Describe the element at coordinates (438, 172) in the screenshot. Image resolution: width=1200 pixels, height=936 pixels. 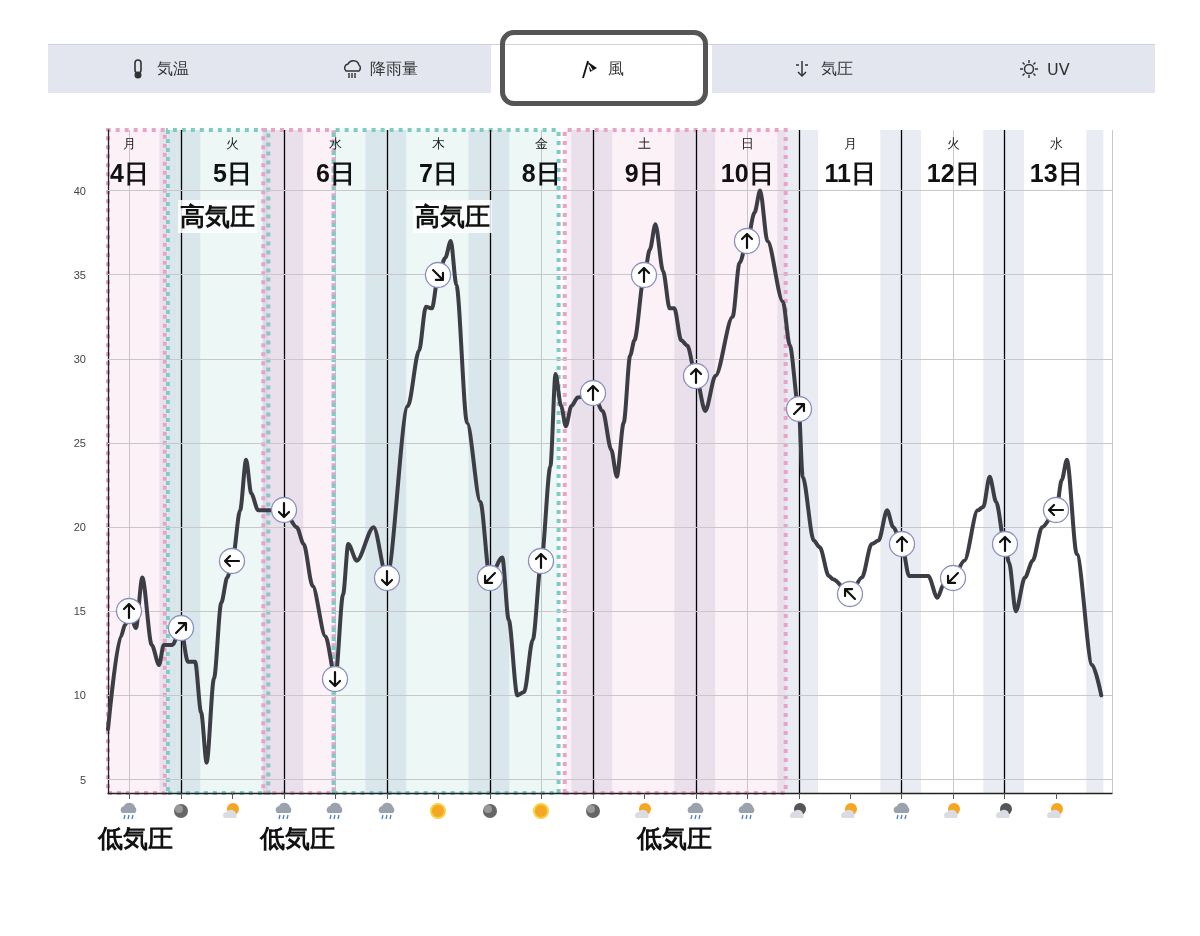
I see `x-tick-label: 7日` at that location.